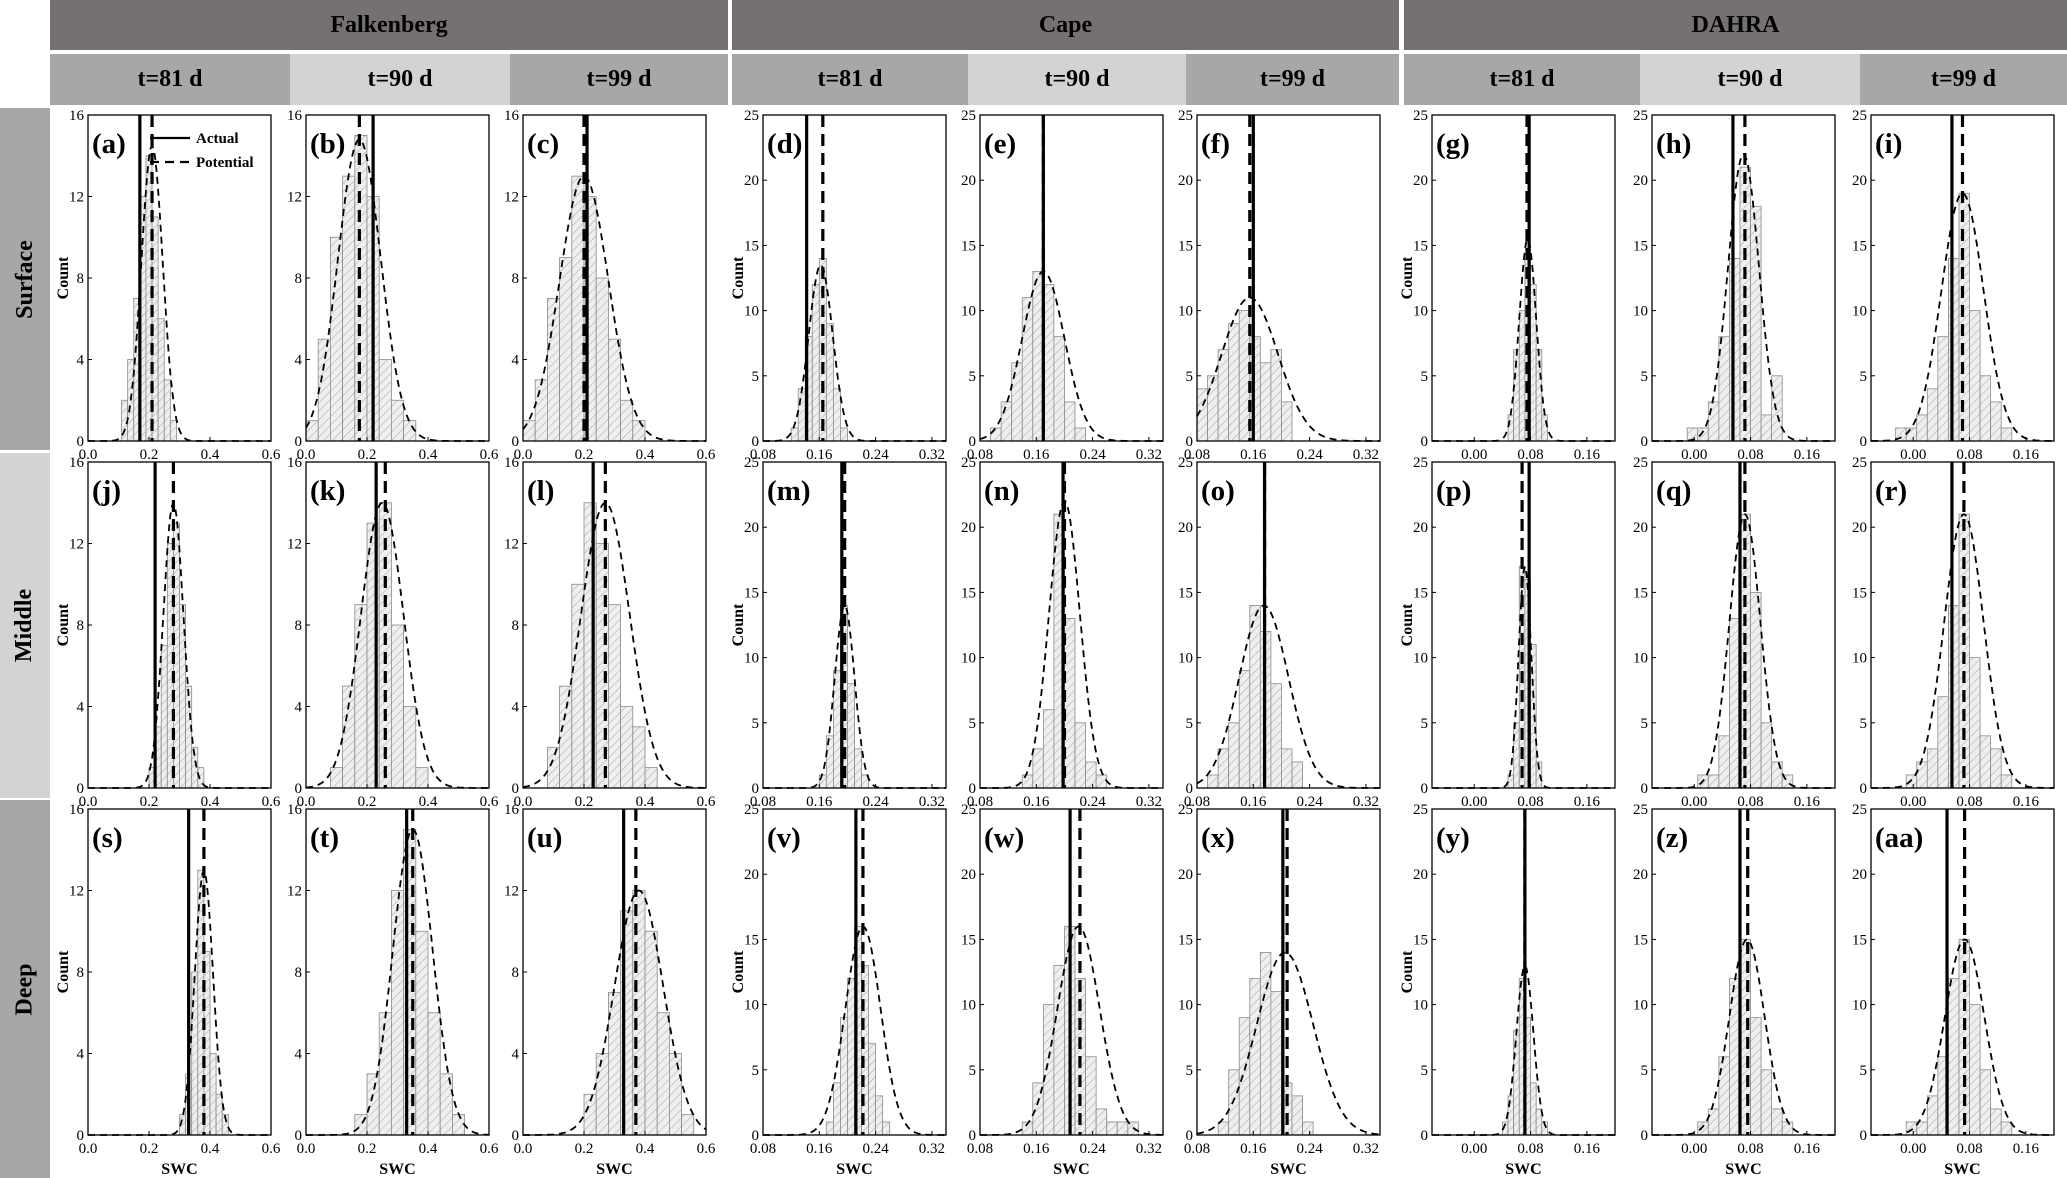 The image size is (2067, 1178). What do you see at coordinates (271, 1149) in the screenshot?
I see `x-tick-label: 0.6` at bounding box center [271, 1149].